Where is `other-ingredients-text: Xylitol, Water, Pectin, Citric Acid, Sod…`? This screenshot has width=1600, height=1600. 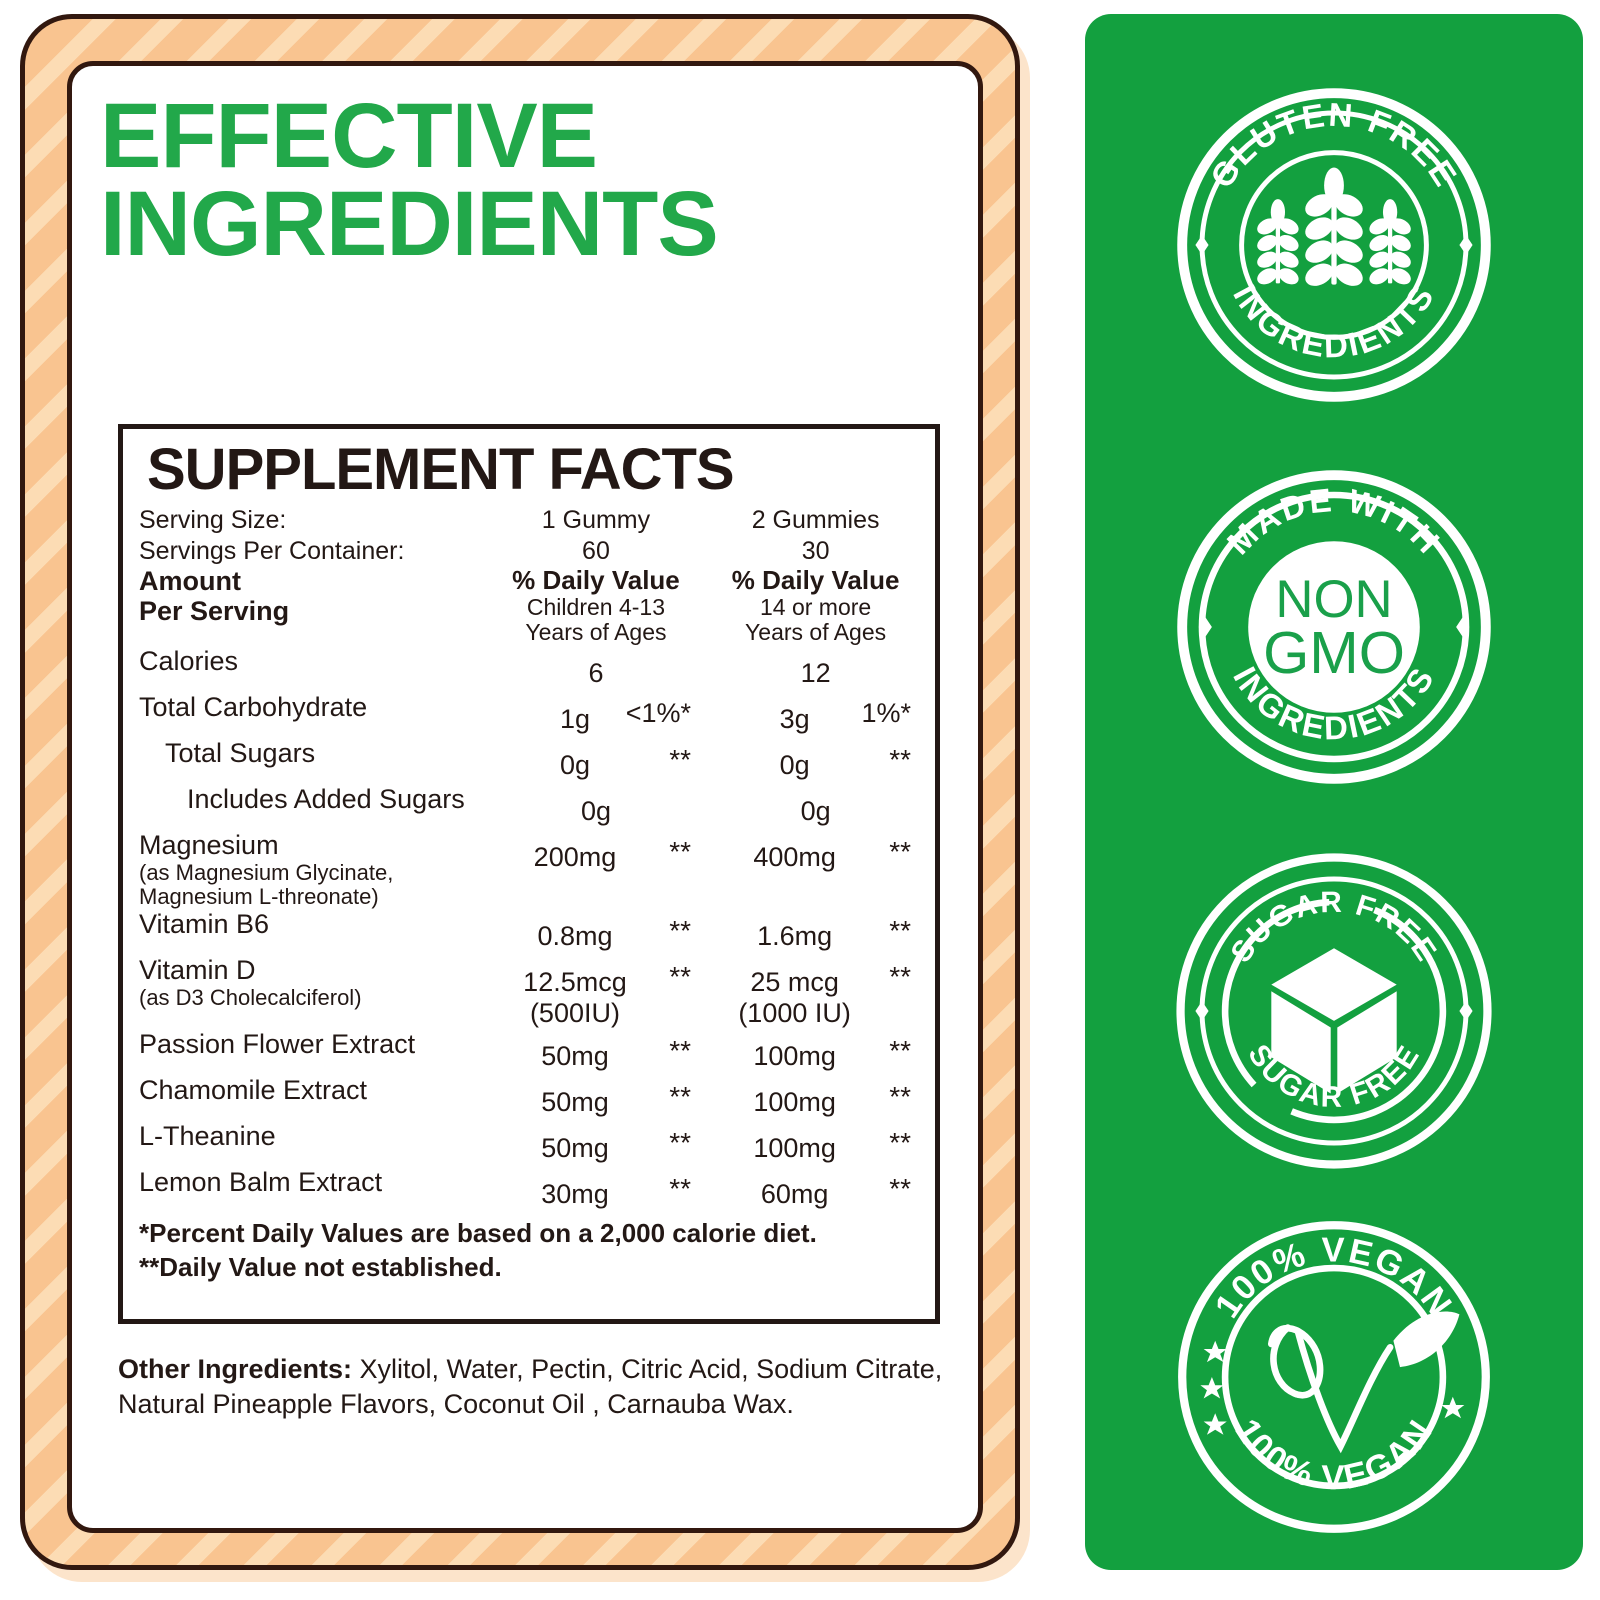 other-ingredients-text: Xylitol, Water, Pectin, Citric Acid, Sod… is located at coordinates (530, 1387).